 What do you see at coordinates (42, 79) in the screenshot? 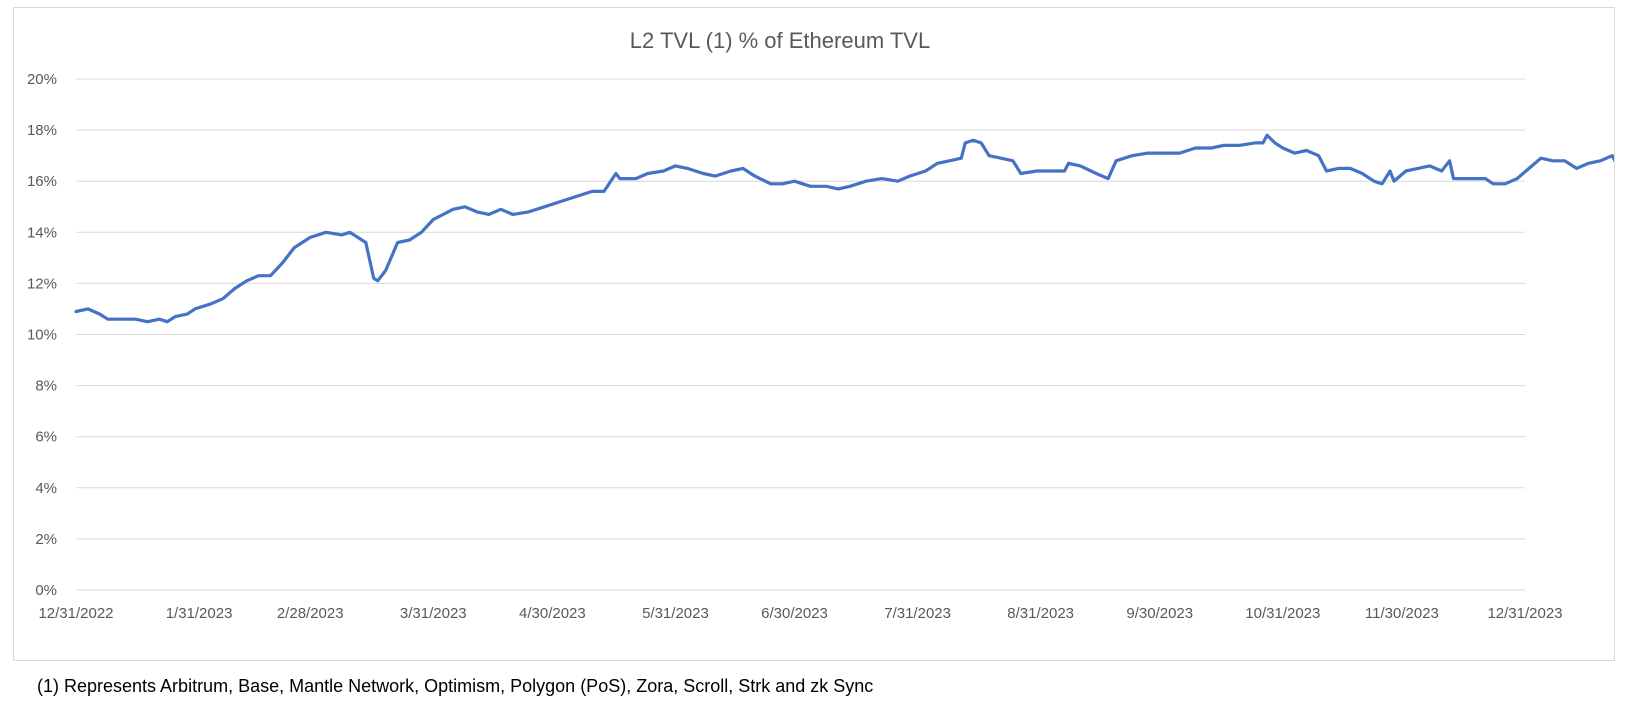
I see `y-tick-label: 20%` at bounding box center [42, 79].